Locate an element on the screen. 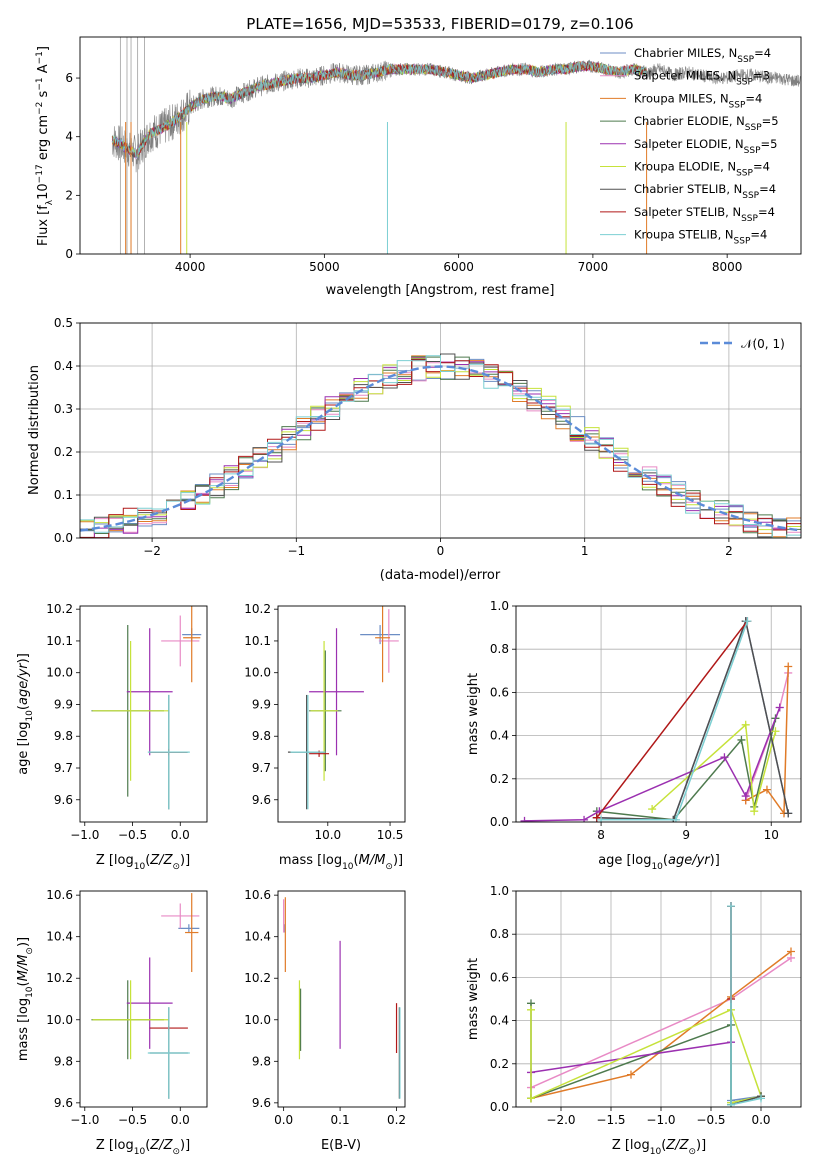  y-axis-label-part: Flux [f is located at coordinates (43, 225).